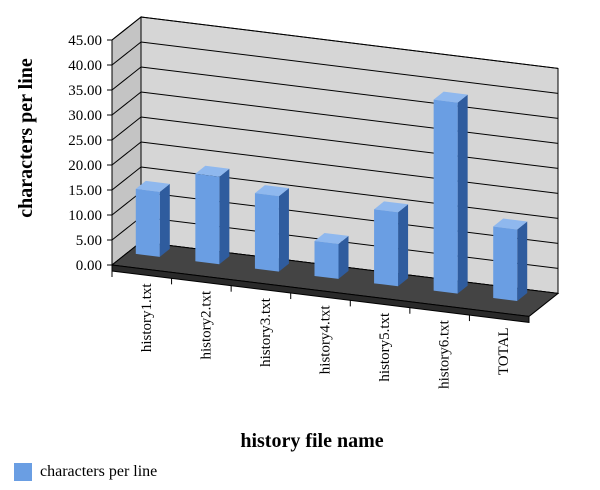 The height and width of the screenshot is (490, 600). Describe the element at coordinates (320, 293) in the screenshot. I see `floor-edge` at that location.